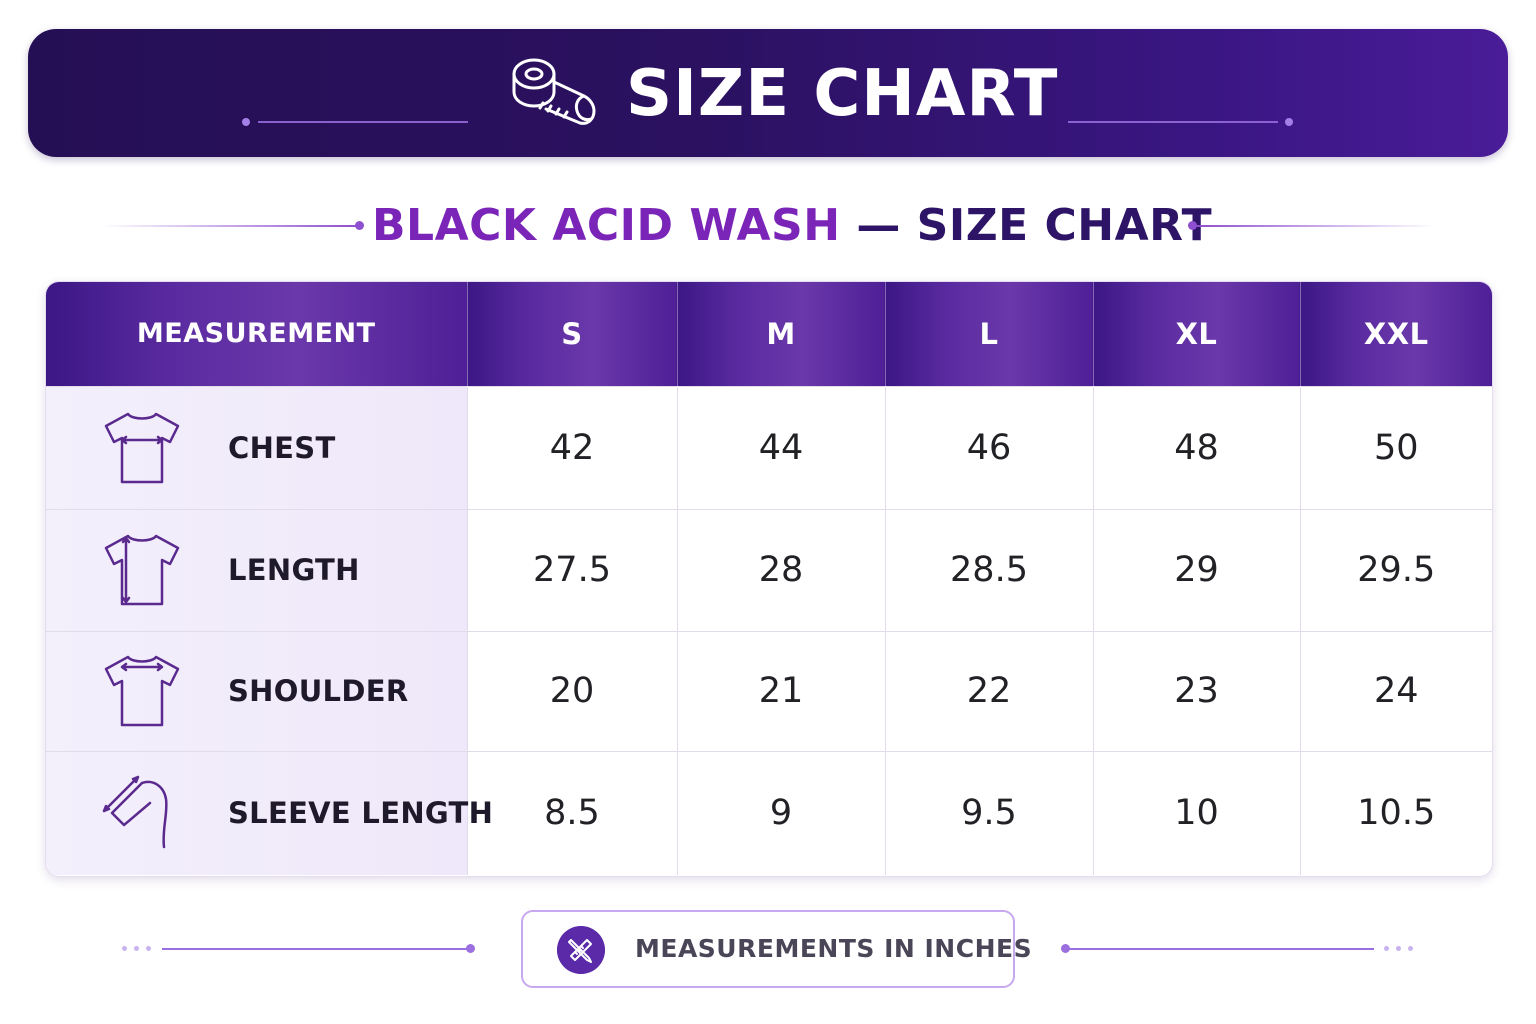 This screenshot has width=1536, height=1024. Describe the element at coordinates (1192, 225) in the screenshot. I see `subtitle-right-dot` at that location.